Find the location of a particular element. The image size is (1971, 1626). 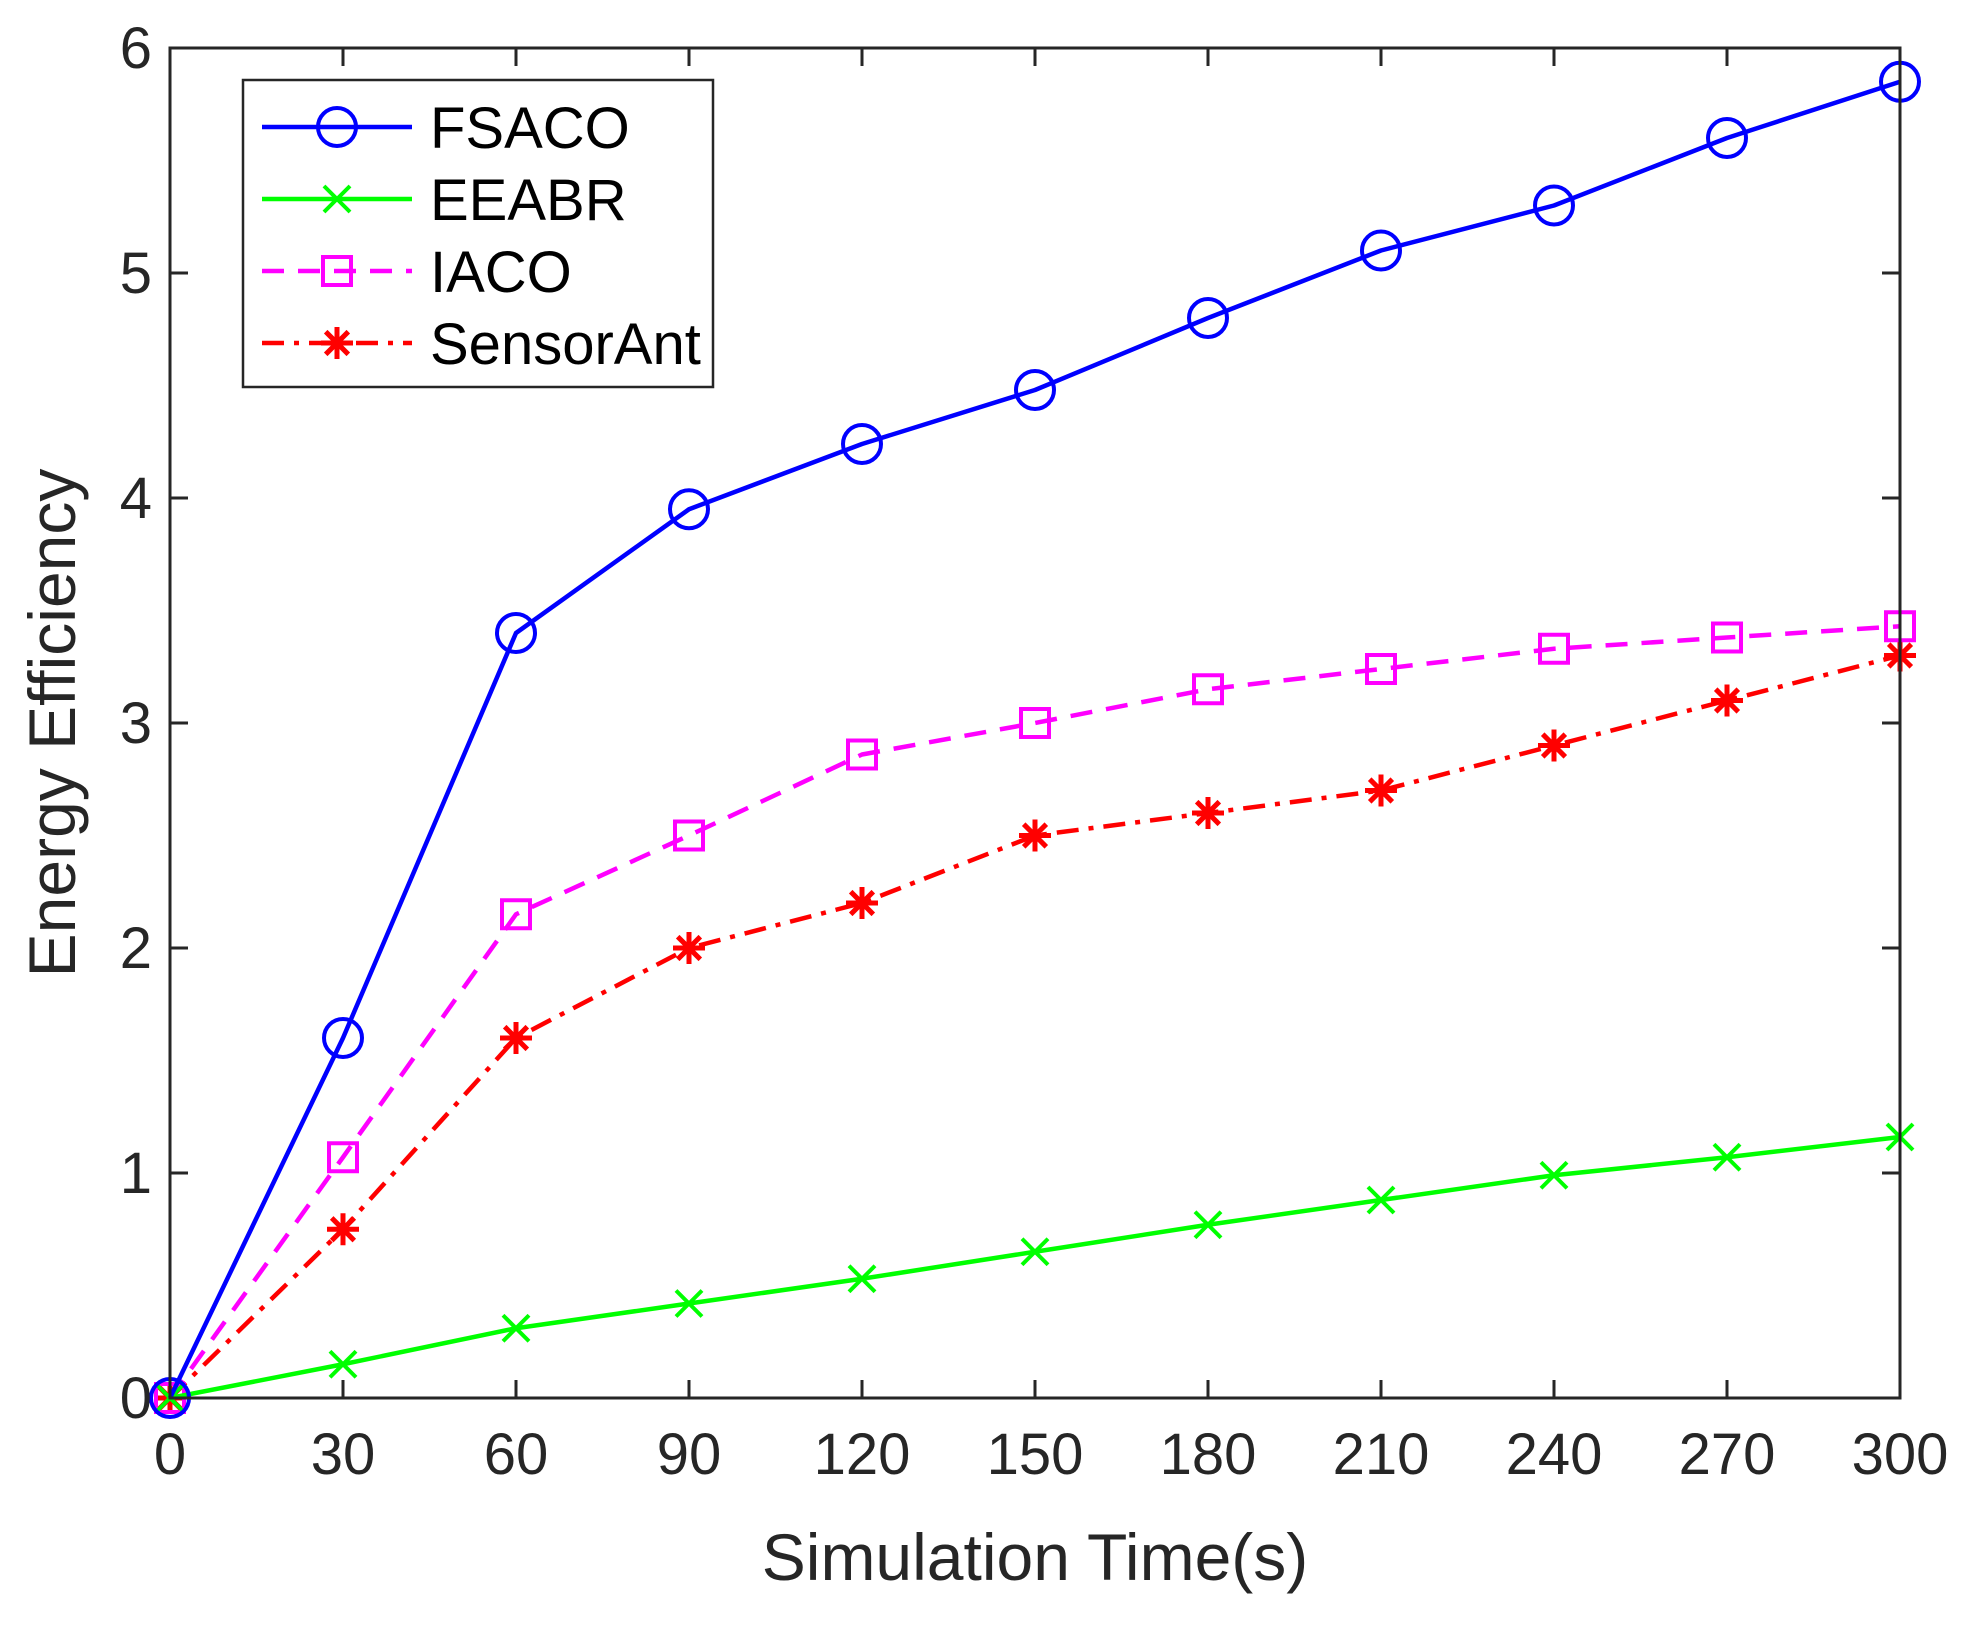

x-tick-label: 240 is located at coordinates (1554, 1454).